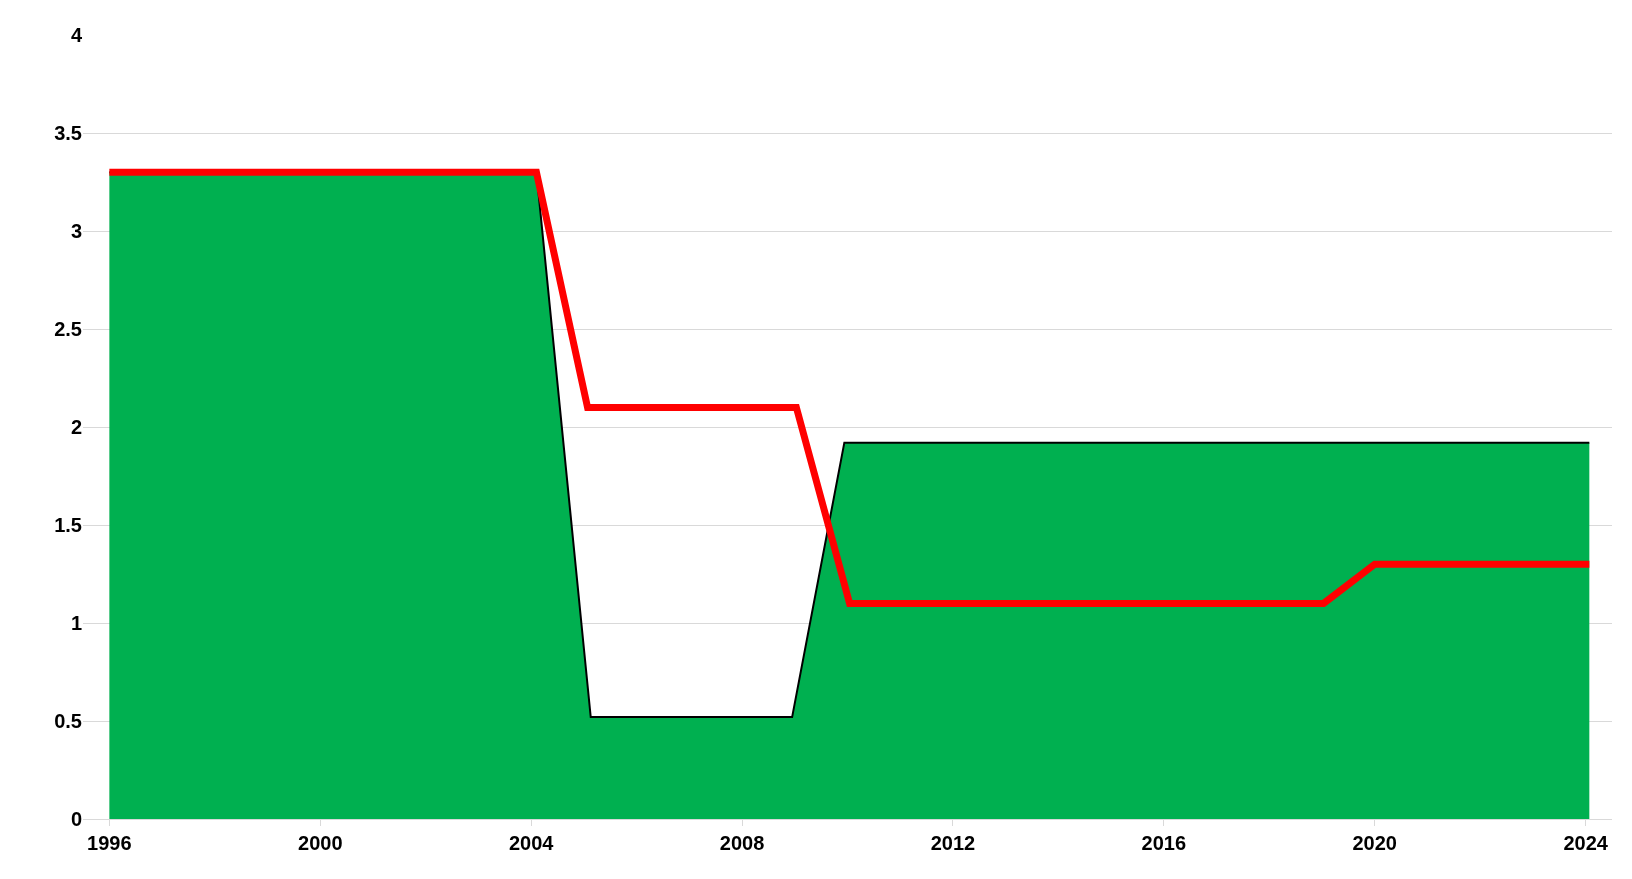 The image size is (1632, 879). What do you see at coordinates (531, 843) in the screenshot?
I see `x-tick-label: 2004` at bounding box center [531, 843].